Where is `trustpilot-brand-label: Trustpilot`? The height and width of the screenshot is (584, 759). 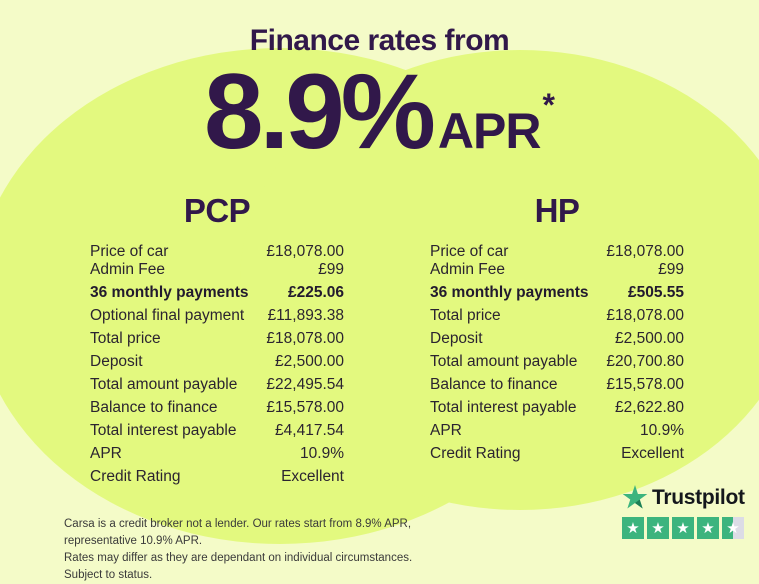 trustpilot-brand-label: Trustpilot is located at coordinates (698, 497).